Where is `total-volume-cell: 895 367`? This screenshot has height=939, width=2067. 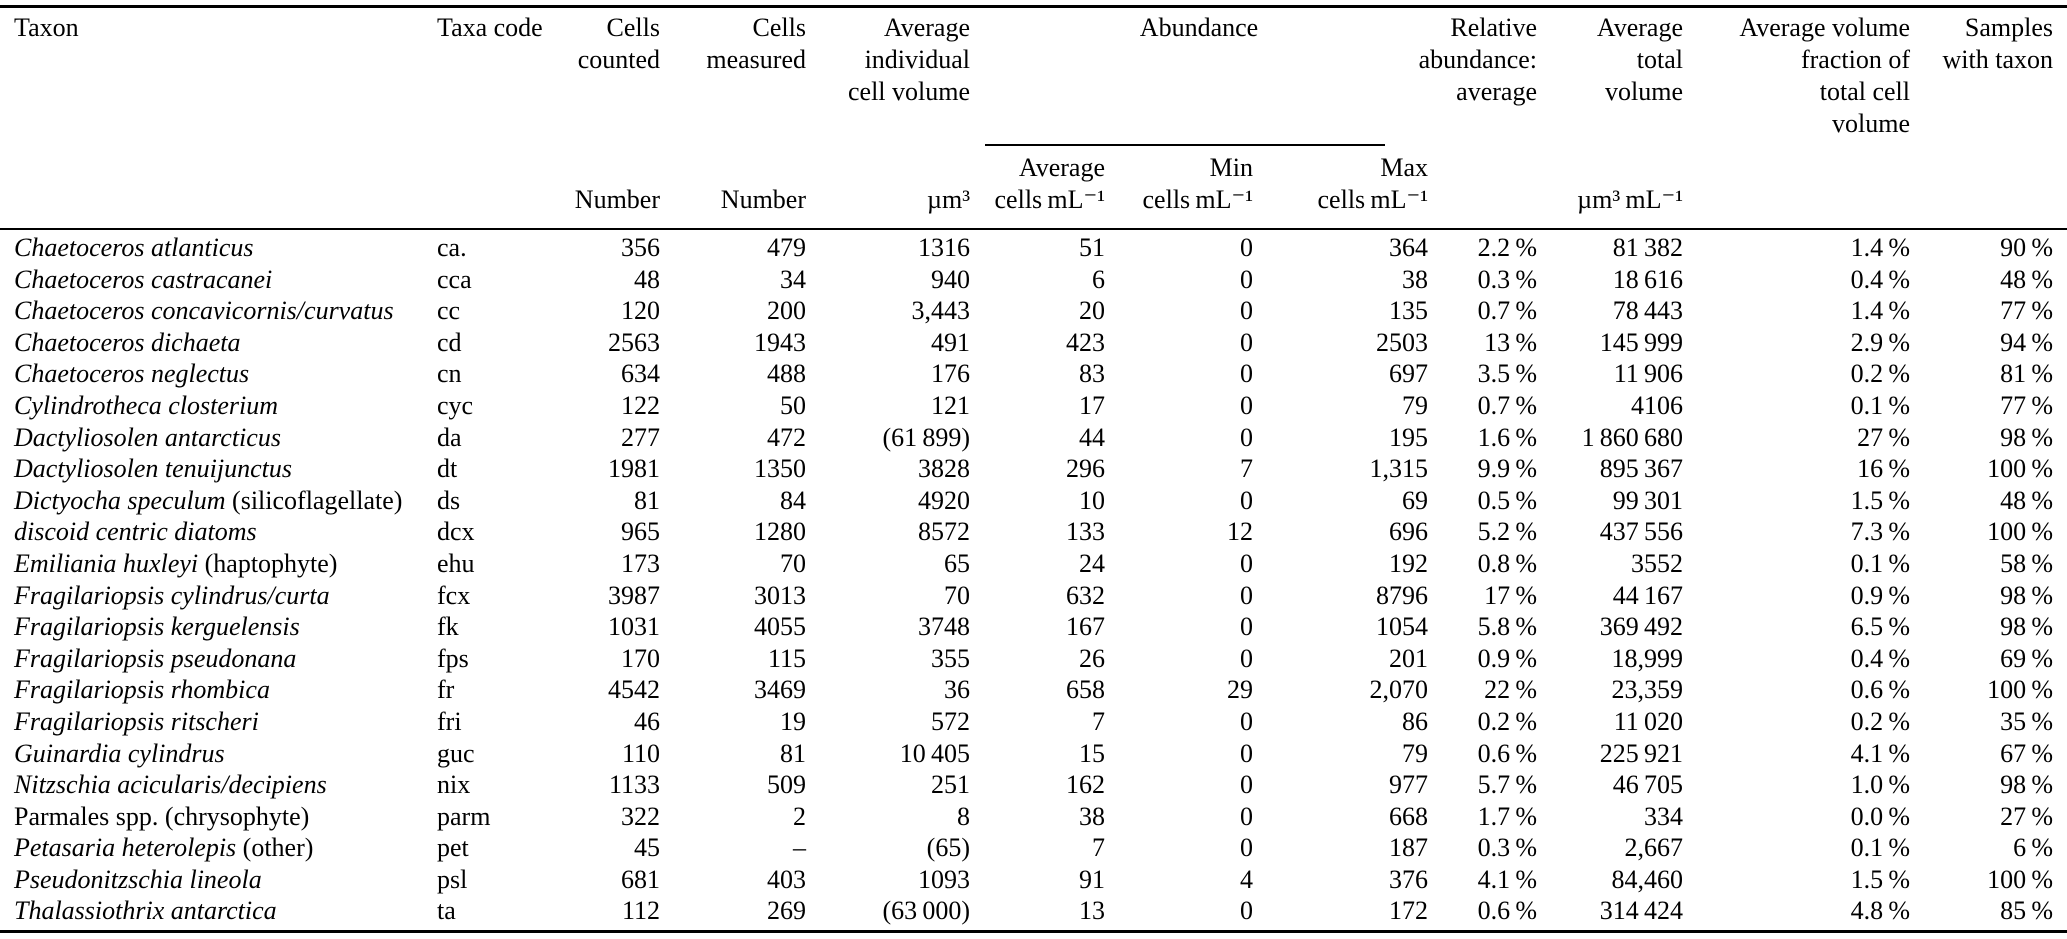
total-volume-cell: 895 367 is located at coordinates (1641, 469).